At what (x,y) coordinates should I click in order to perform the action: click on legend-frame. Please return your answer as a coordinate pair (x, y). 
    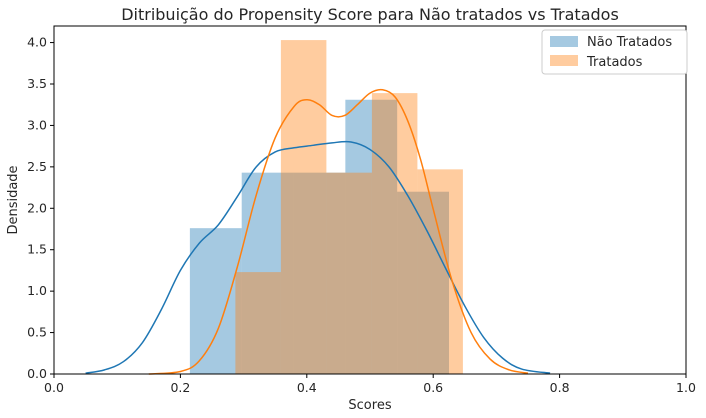
    Looking at the image, I should click on (614, 52).